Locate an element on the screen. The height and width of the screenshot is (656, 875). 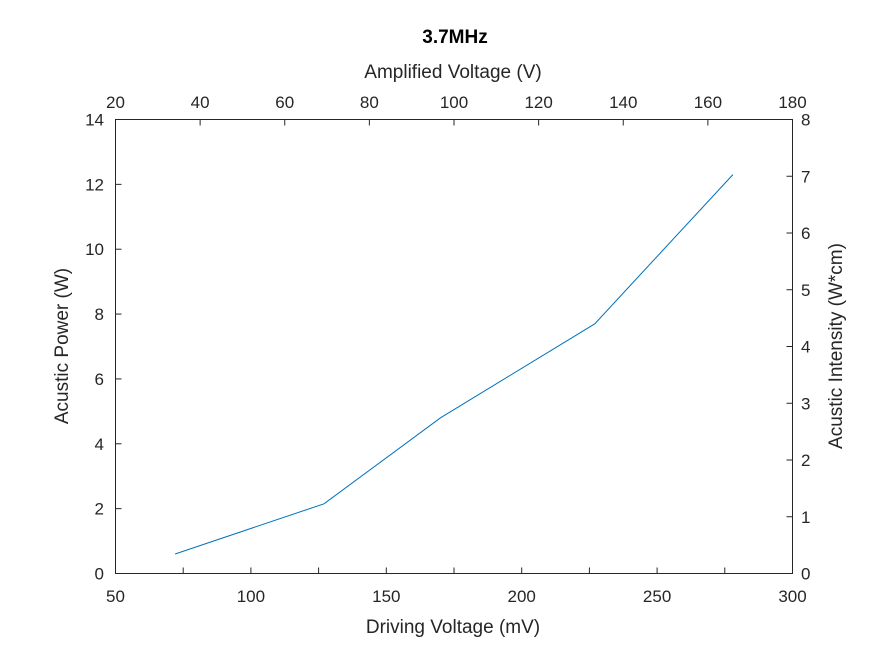
x2-tick-label: 40 is located at coordinates (200, 102).